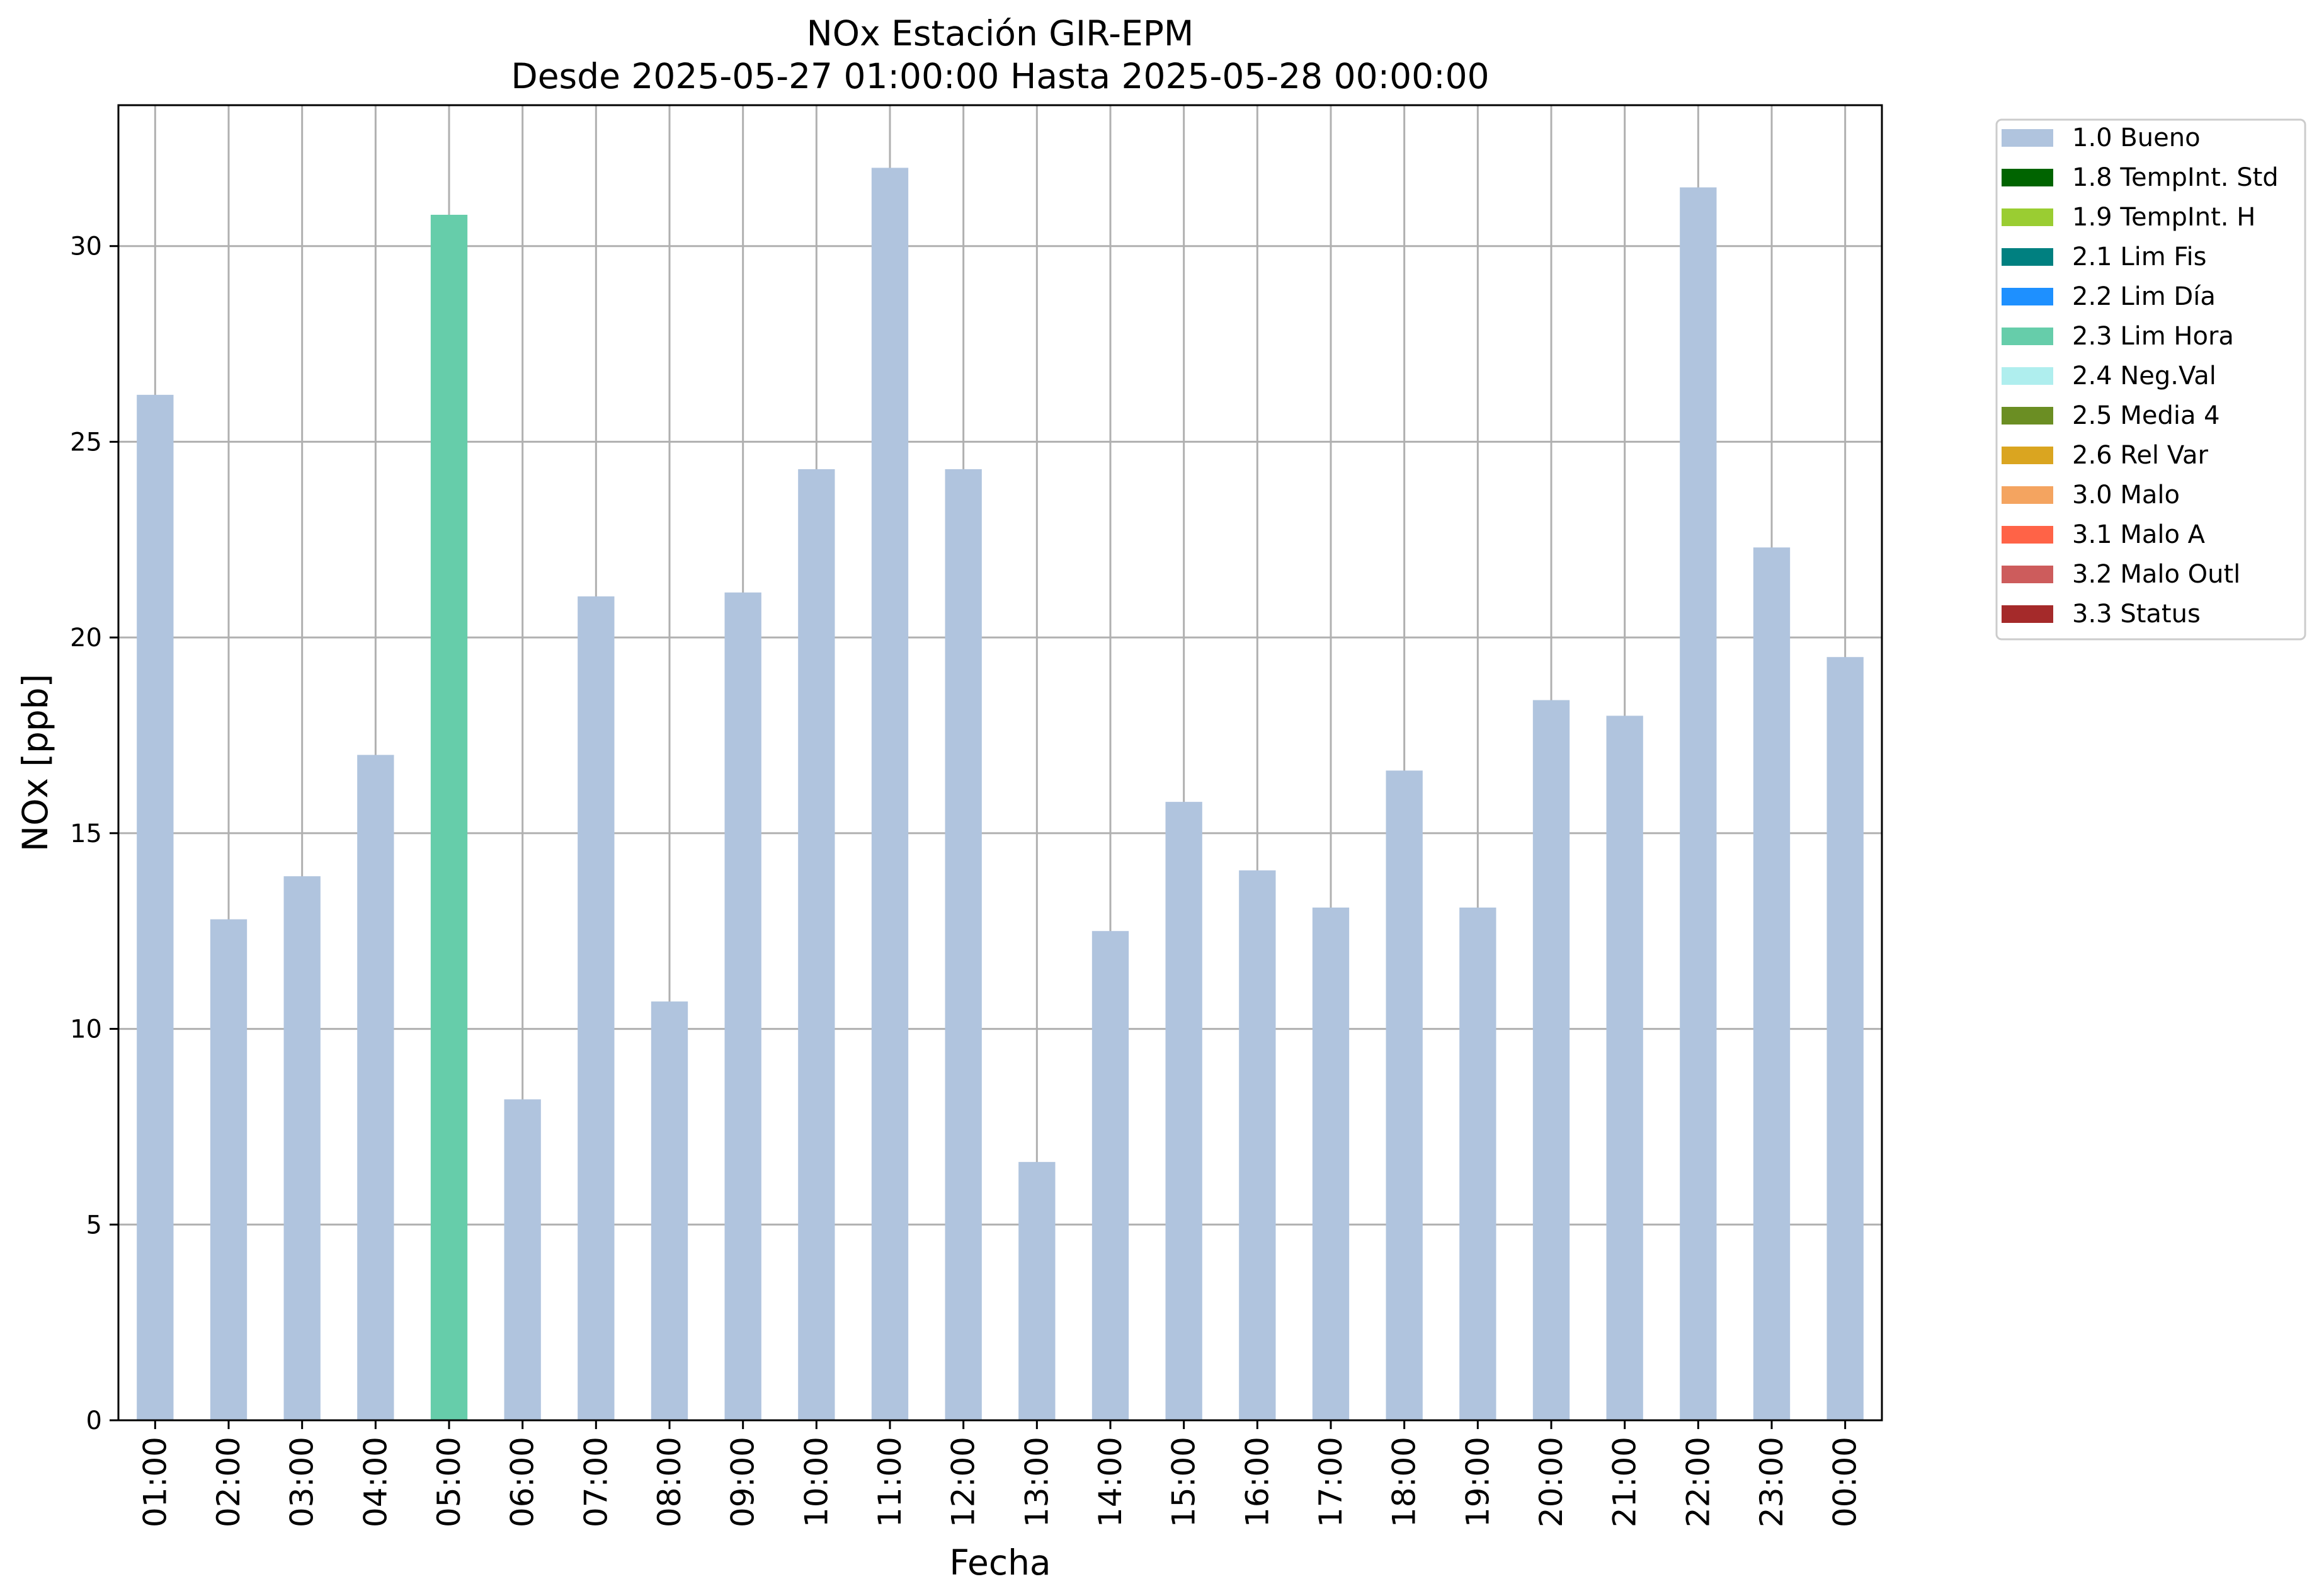 Image resolution: width=2319 pixels, height=1596 pixels. What do you see at coordinates (228, 1482) in the screenshot?
I see `x-tick-label: 02:00` at bounding box center [228, 1482].